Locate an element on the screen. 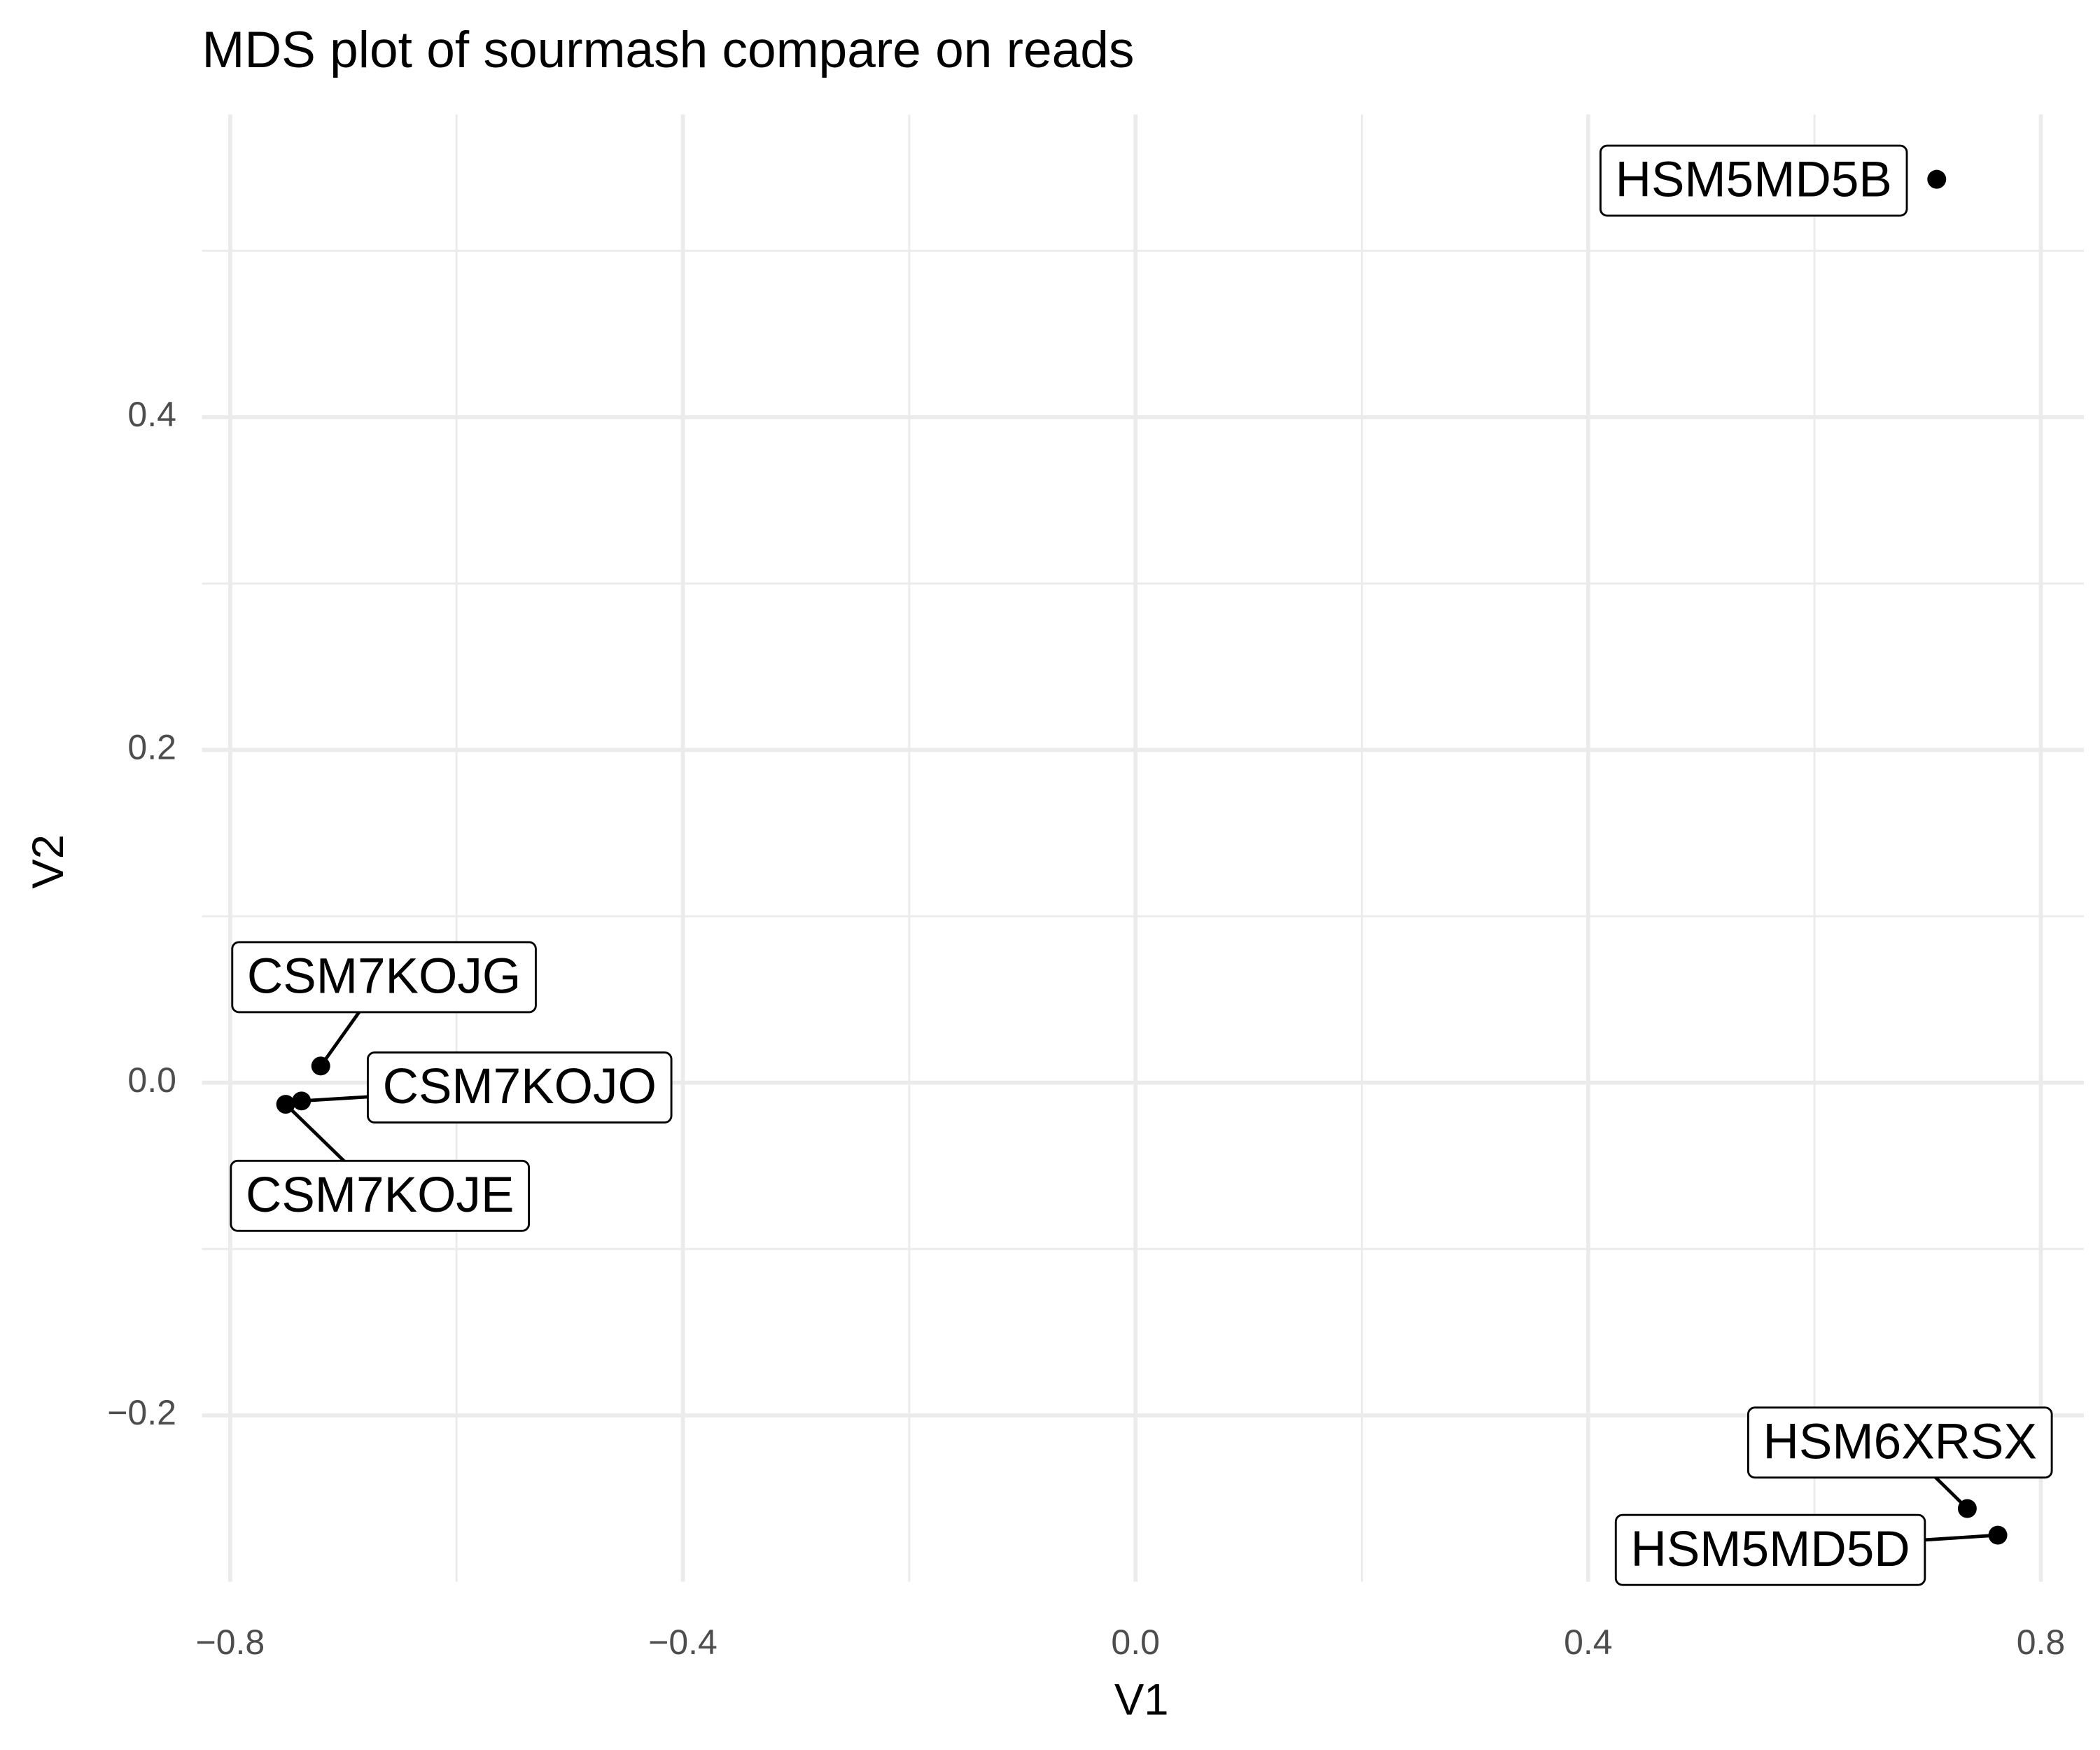 The height and width of the screenshot is (1750, 2100). y-tick-label: 0.2 is located at coordinates (151, 747).